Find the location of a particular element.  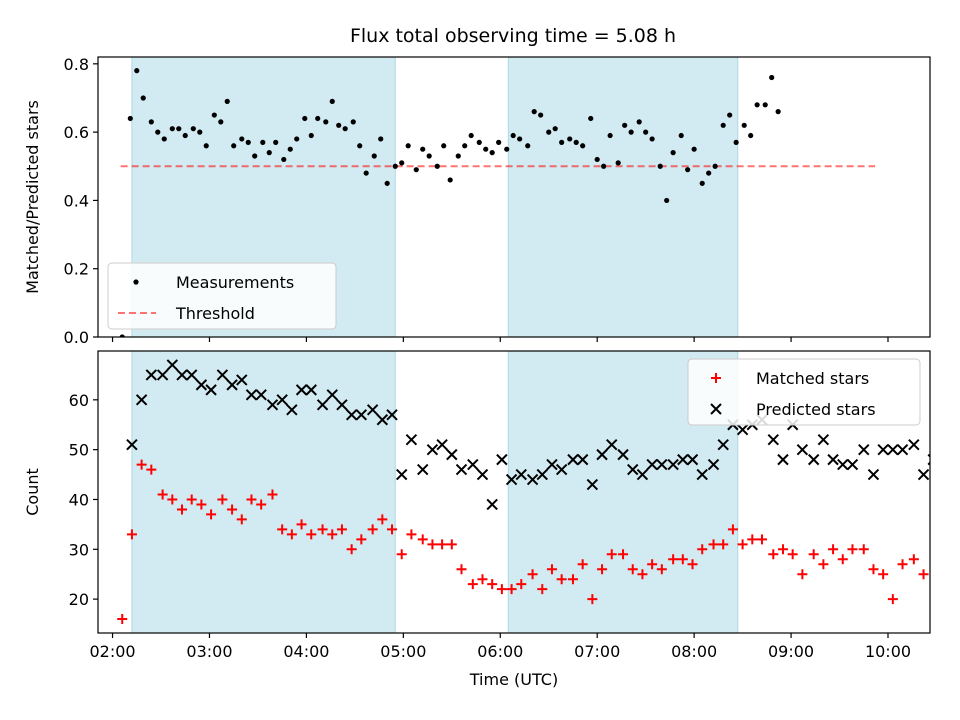

x-tick-label: 07:00 is located at coordinates (597, 651).